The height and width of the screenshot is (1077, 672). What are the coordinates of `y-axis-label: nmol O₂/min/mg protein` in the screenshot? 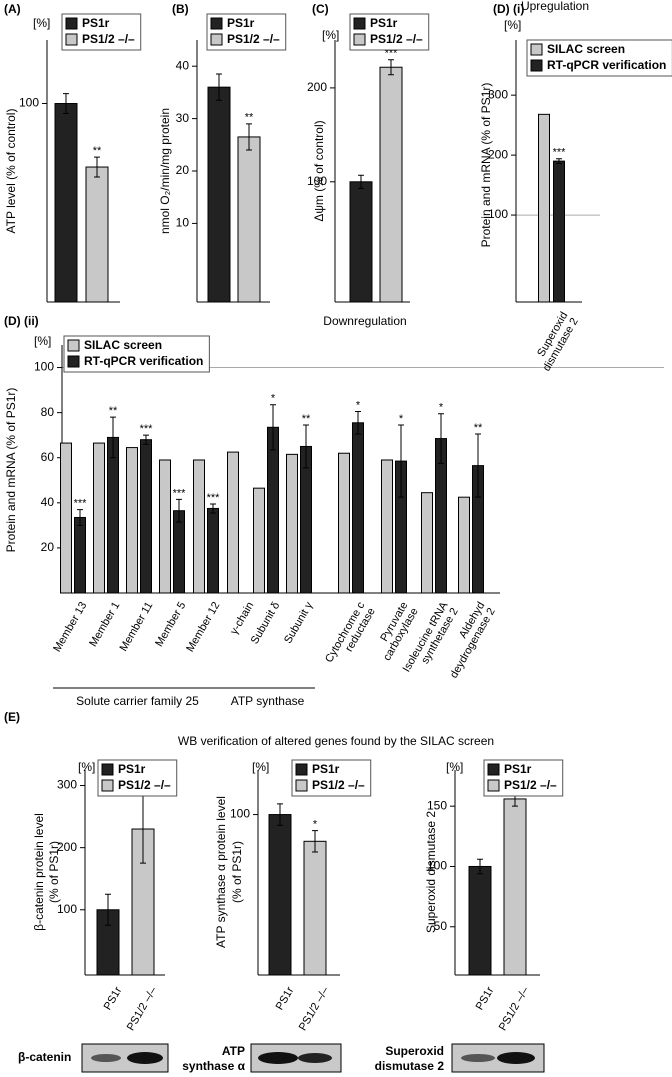 It's located at (165, 171).